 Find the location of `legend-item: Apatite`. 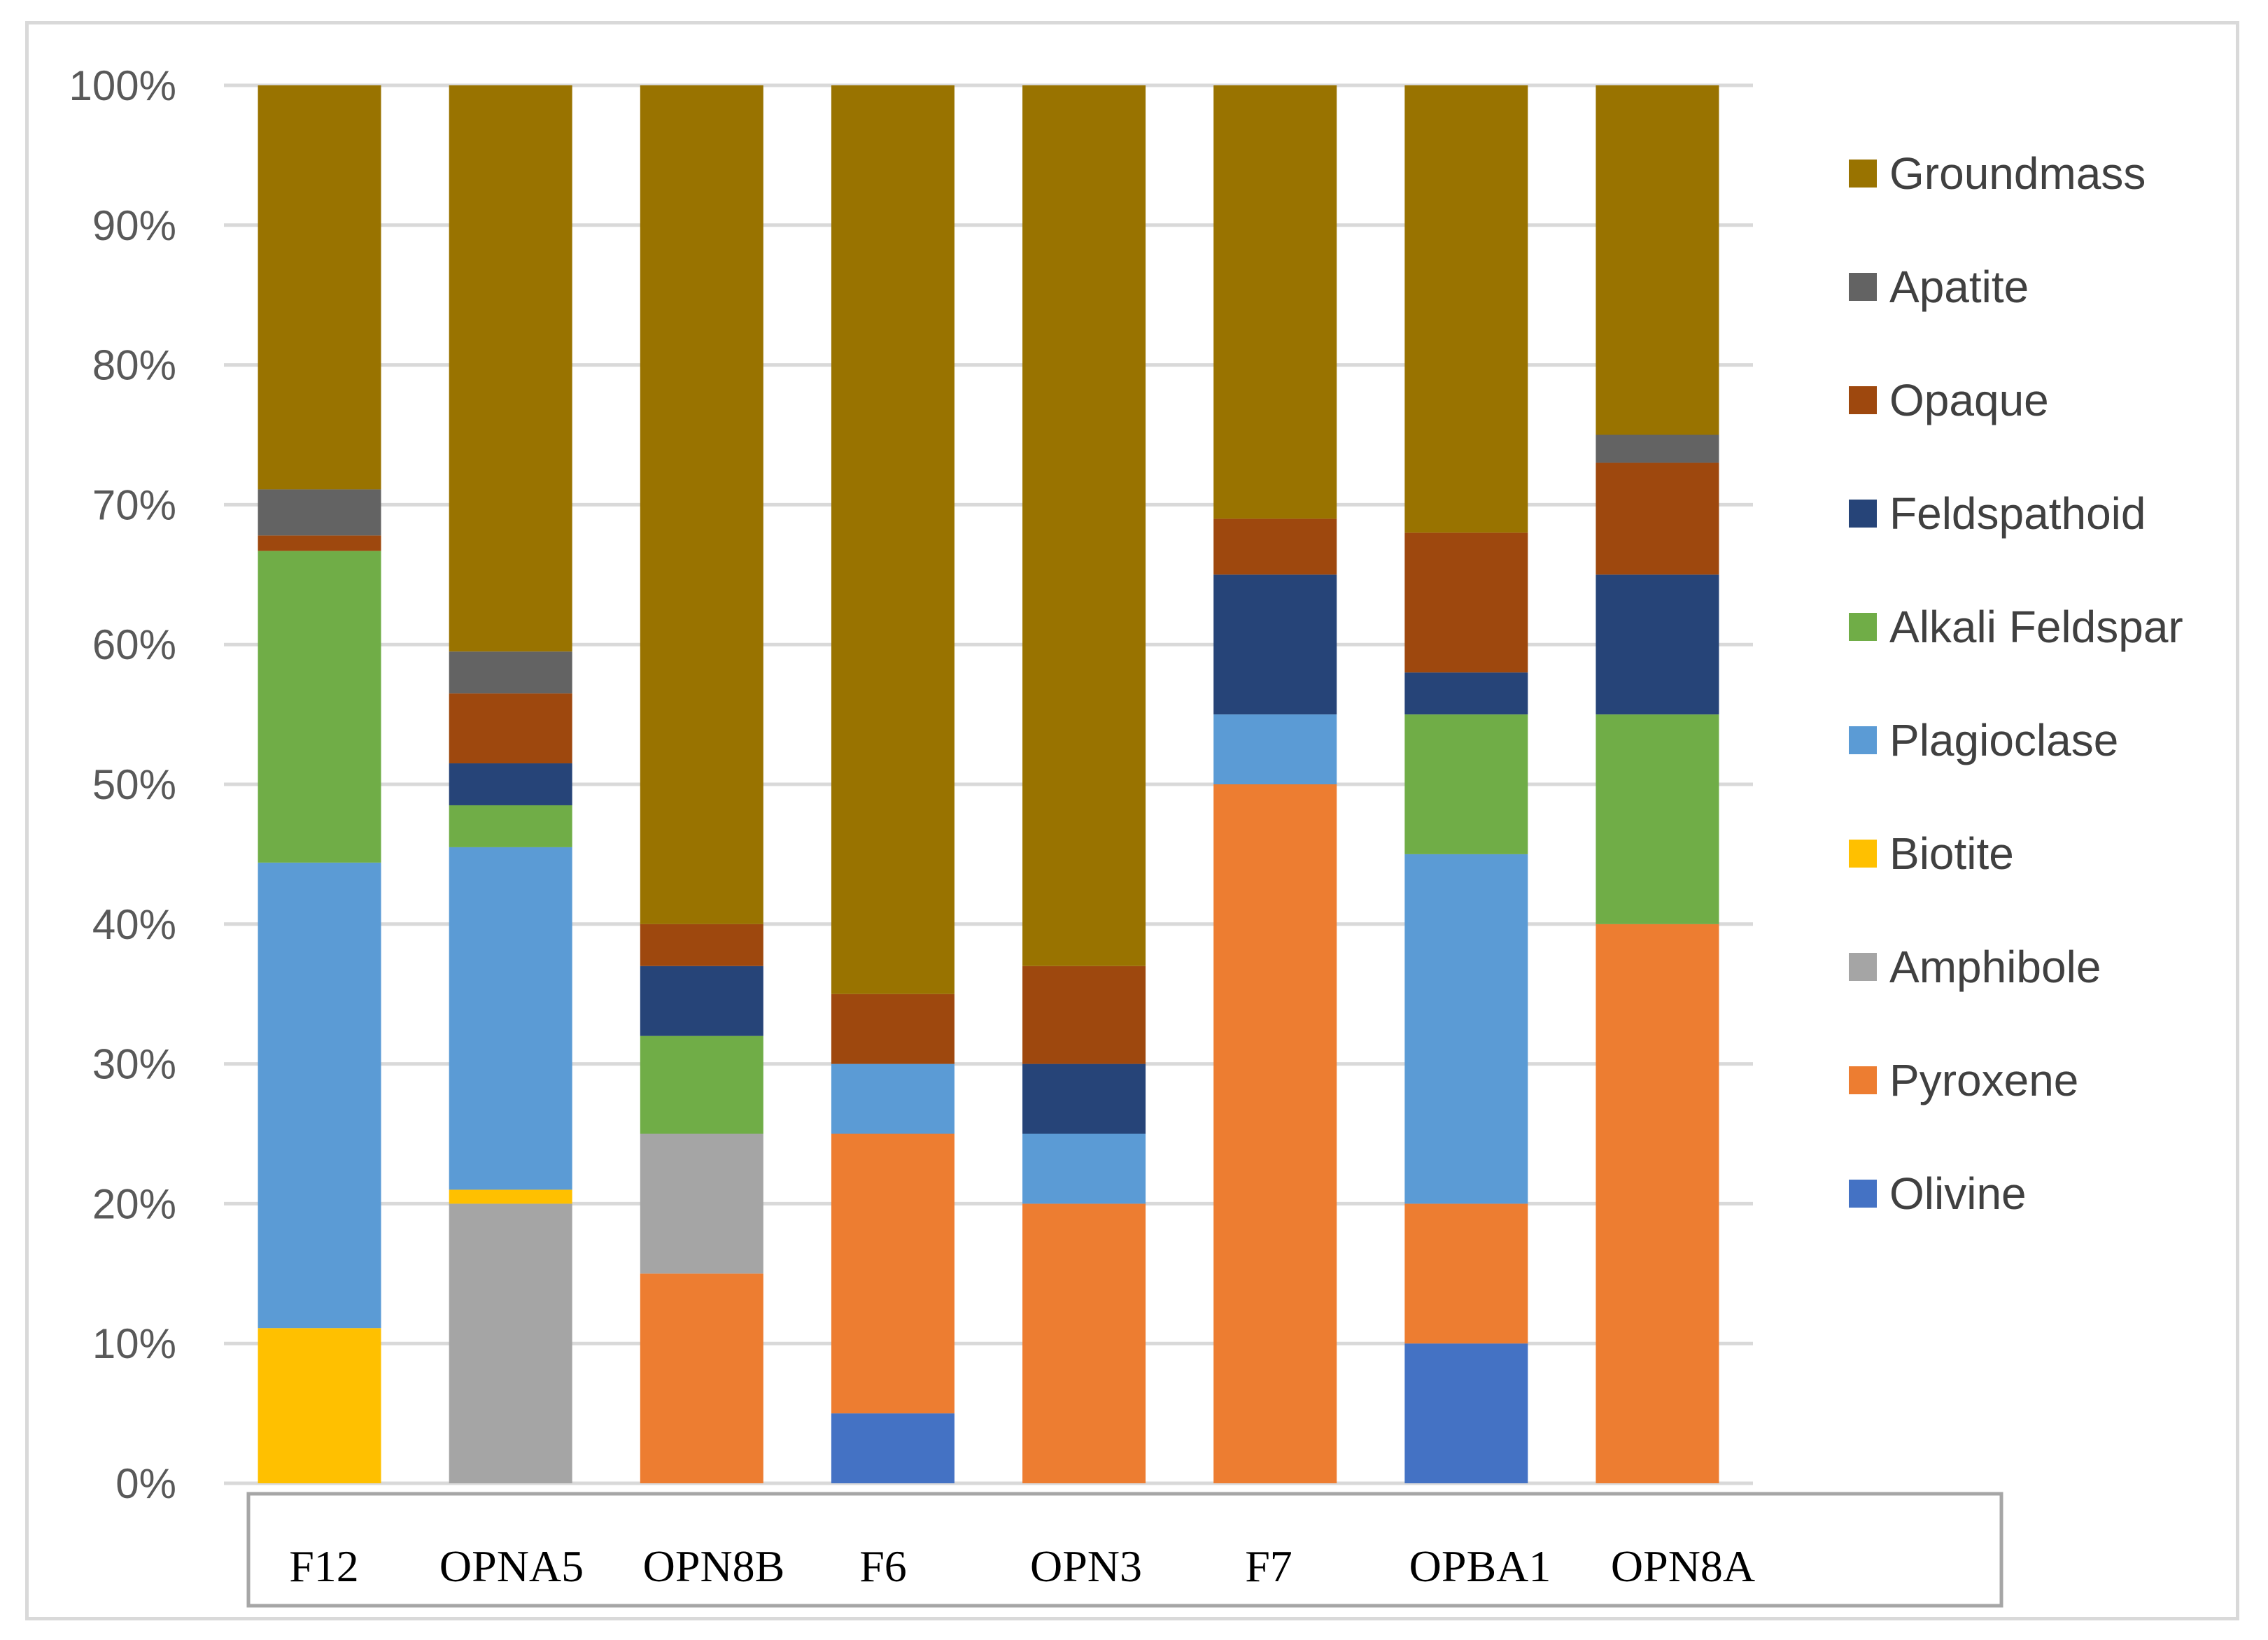

legend-item: Apatite is located at coordinates (1939, 287).